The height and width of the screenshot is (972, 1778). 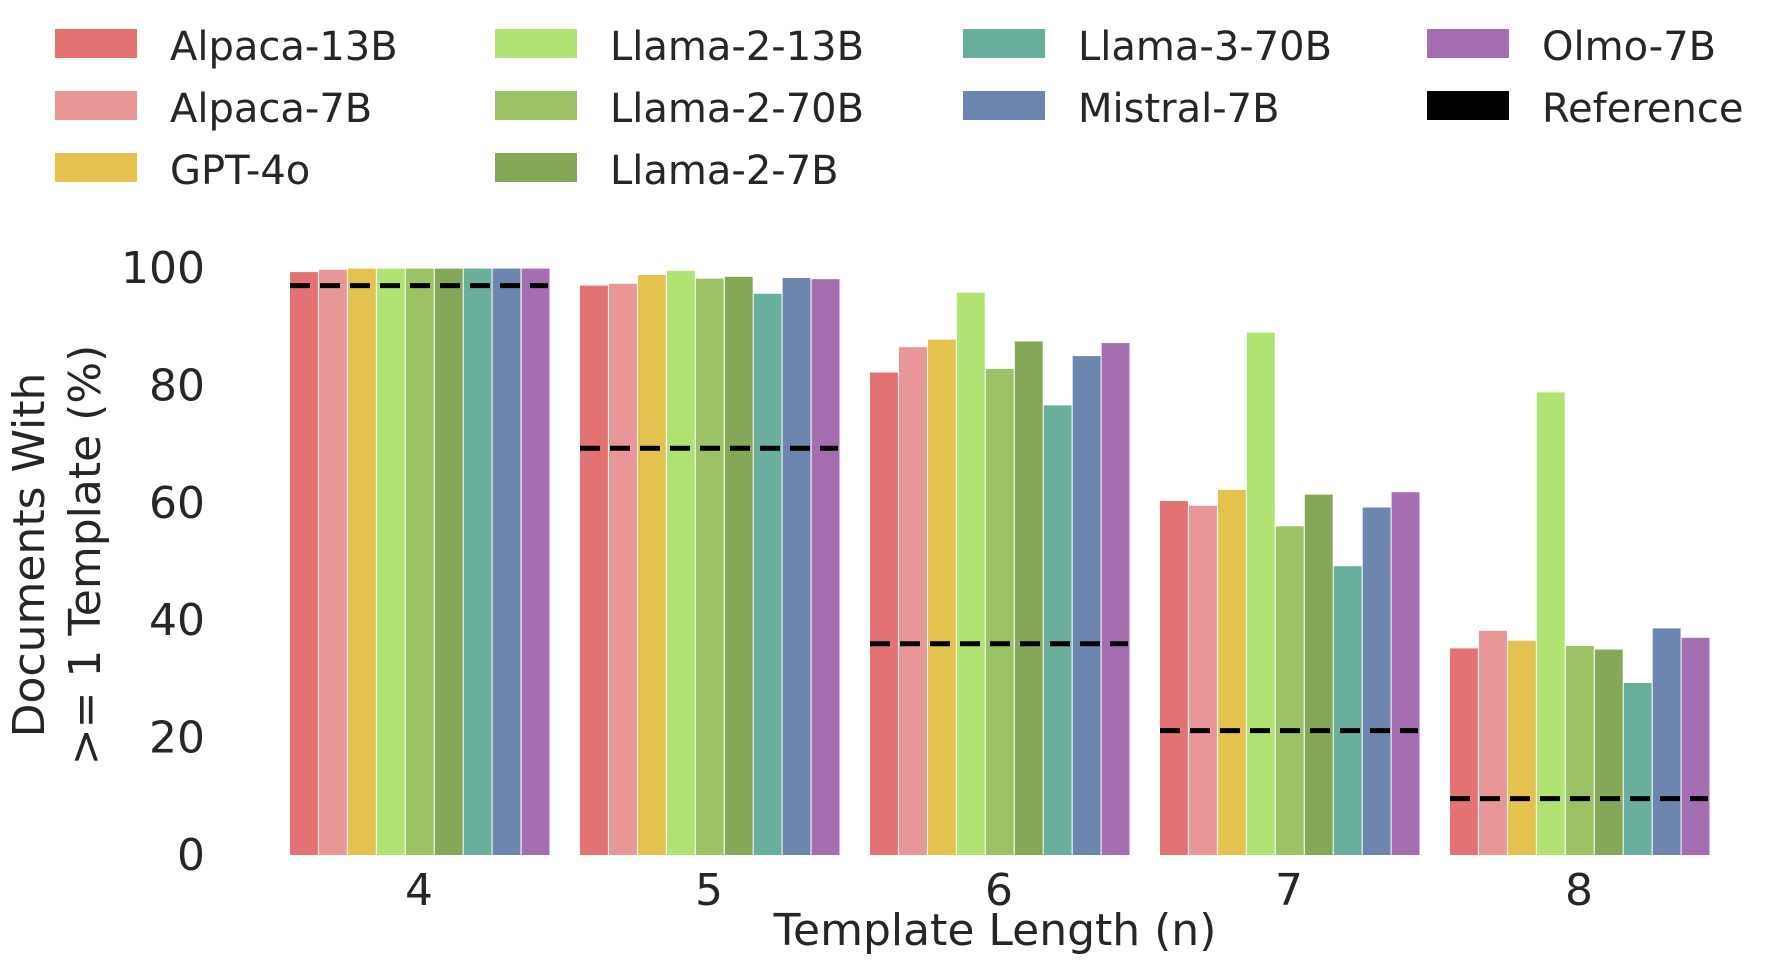 What do you see at coordinates (448, 562) in the screenshot?
I see `bar-llama-2-7b-n4` at bounding box center [448, 562].